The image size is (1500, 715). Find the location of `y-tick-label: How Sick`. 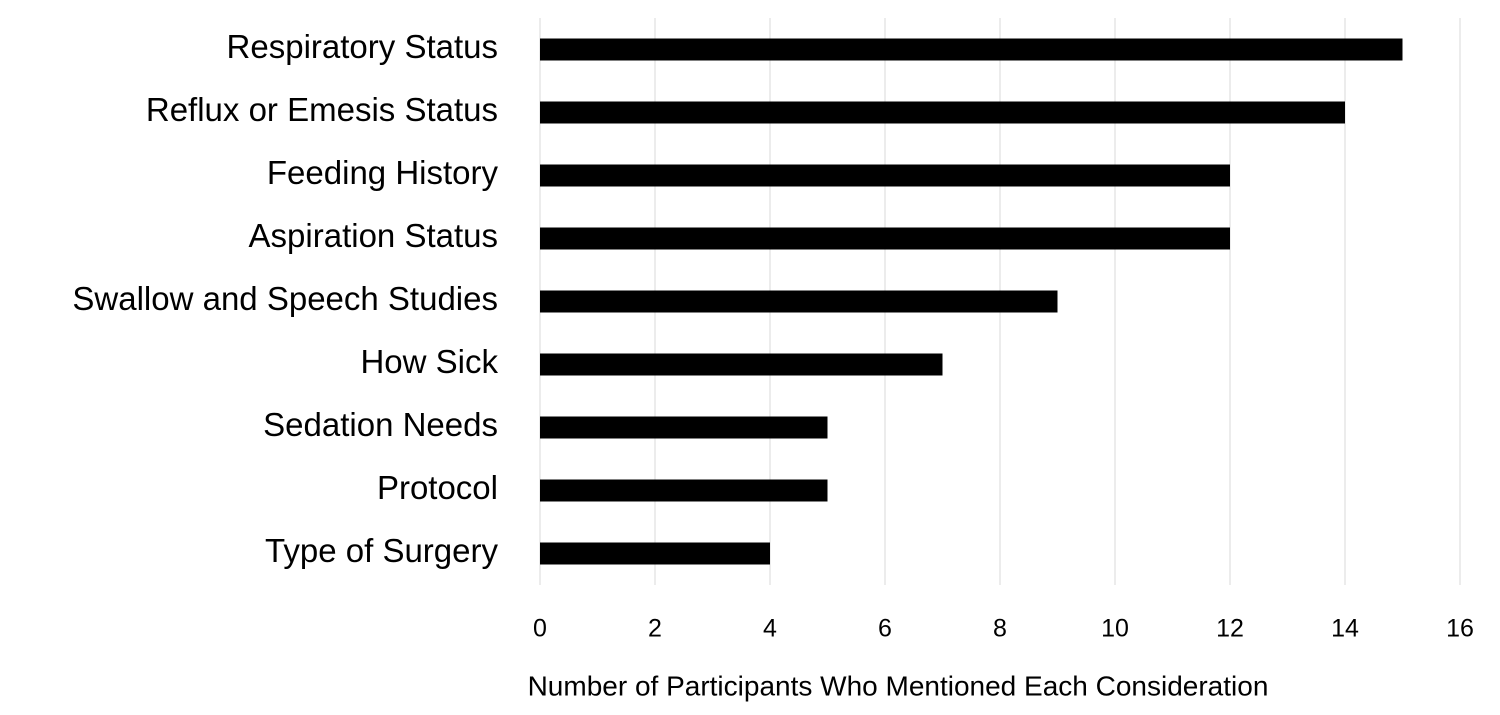

y-tick-label: How Sick is located at coordinates (429, 361).